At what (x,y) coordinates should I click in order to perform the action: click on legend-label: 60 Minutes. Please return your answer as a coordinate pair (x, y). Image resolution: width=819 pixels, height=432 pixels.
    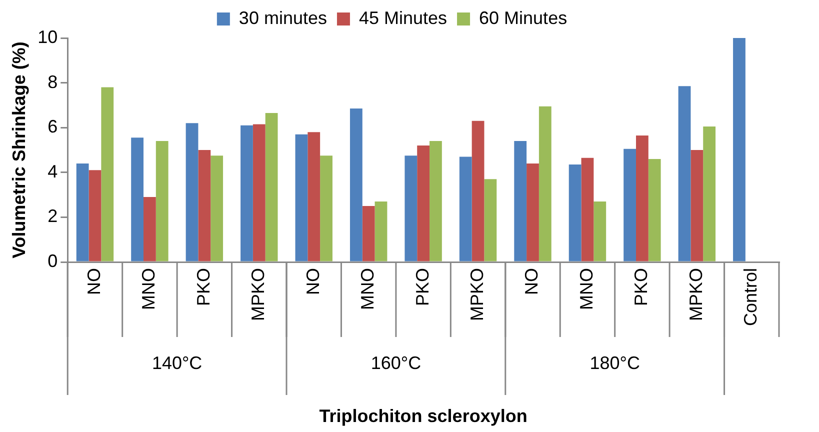
    Looking at the image, I should click on (523, 18).